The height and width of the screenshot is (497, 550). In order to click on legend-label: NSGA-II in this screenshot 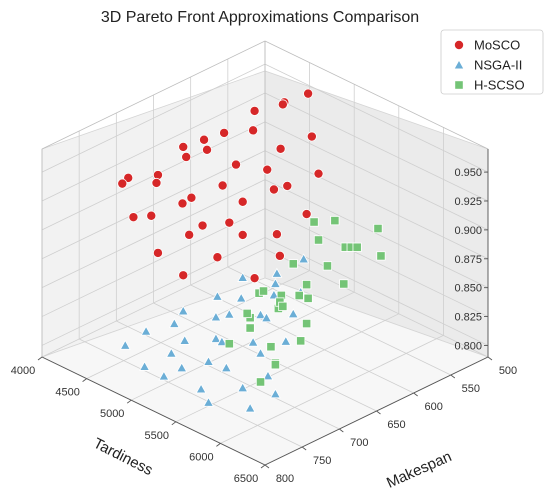, I will do `click(498, 65)`.